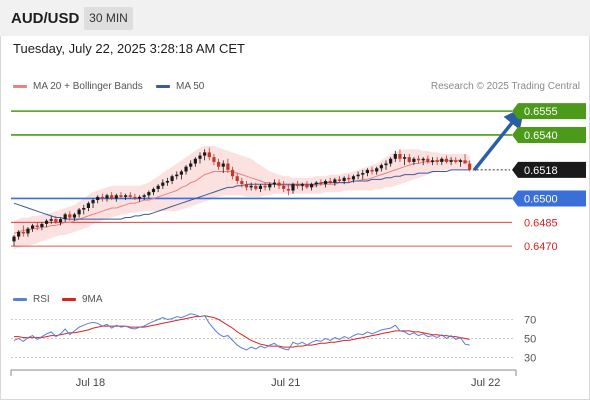 The image size is (590, 400). Describe the element at coordinates (163, 86) in the screenshot. I see `legend-ma50-swatch` at that location.